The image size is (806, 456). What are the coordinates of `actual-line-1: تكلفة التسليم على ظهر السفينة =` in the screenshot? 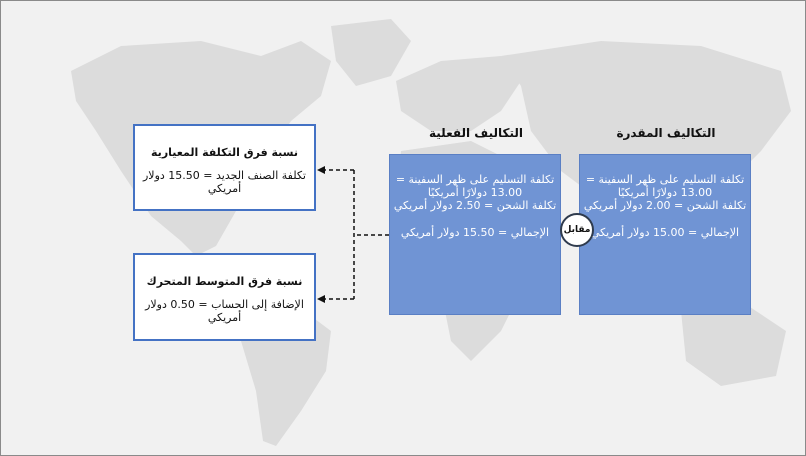 It's located at (475, 179).